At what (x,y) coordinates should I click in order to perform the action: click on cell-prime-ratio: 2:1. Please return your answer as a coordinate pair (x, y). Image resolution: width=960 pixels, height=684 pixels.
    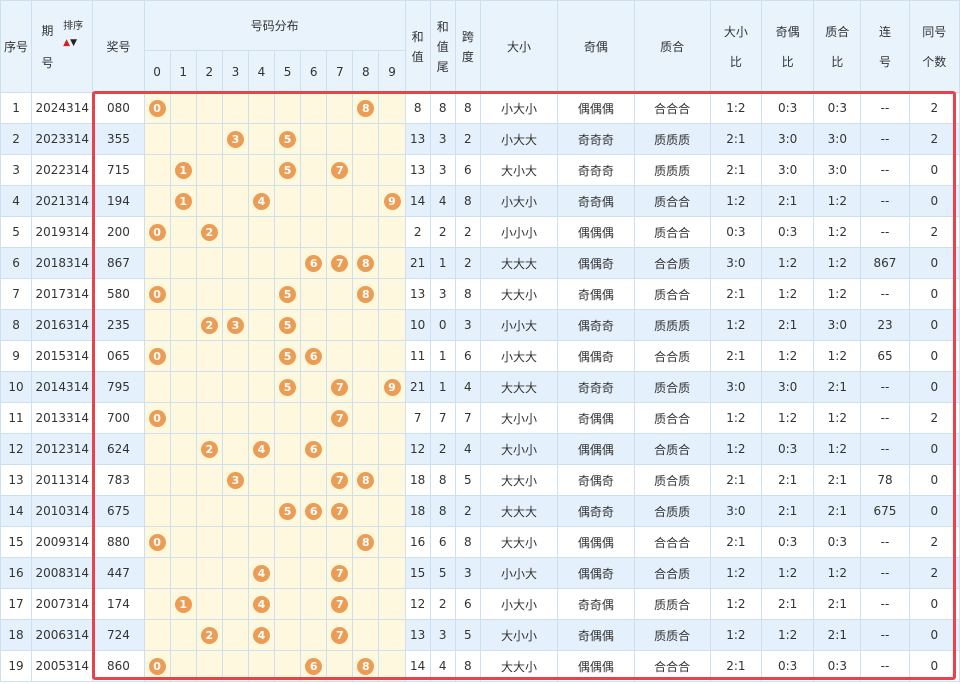
    Looking at the image, I should click on (837, 387).